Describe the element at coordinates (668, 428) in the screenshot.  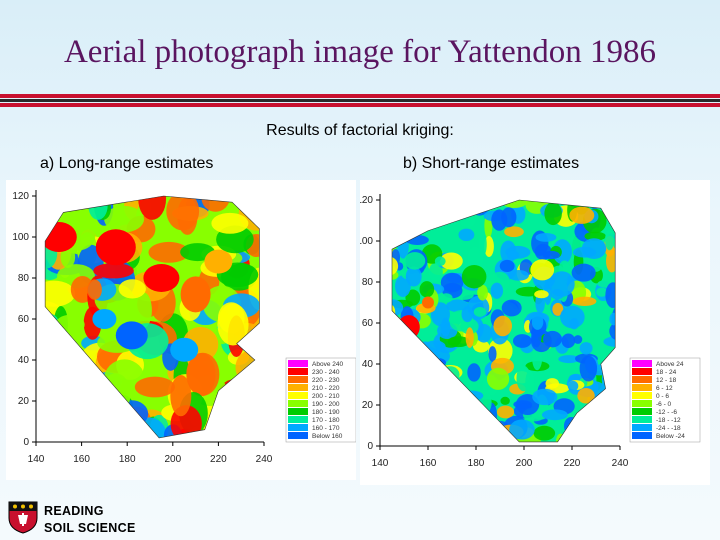
I see `legend-label: -24 - -18` at that location.